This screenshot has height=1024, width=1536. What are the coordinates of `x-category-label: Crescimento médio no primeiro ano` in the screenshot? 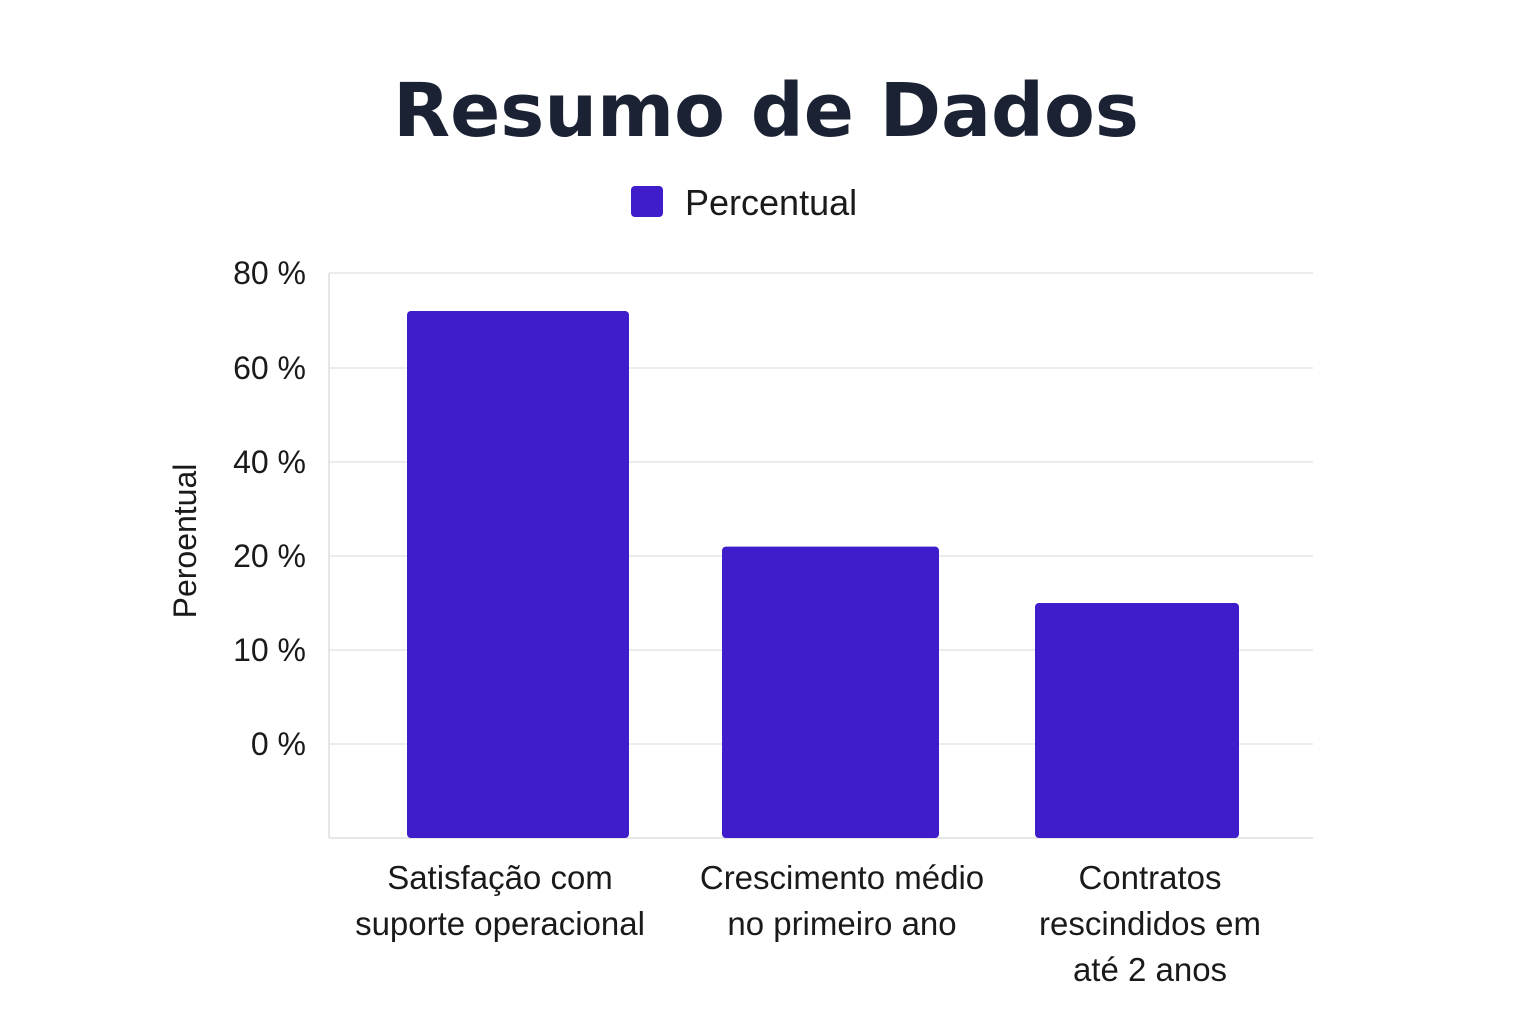 It's located at (842, 900).